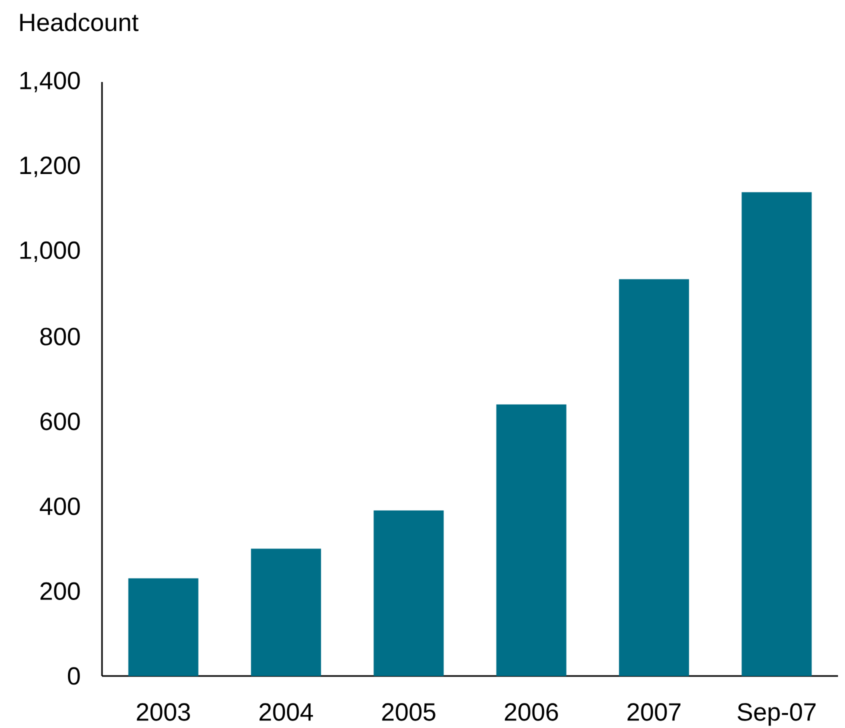 The image size is (845, 728). I want to click on x-tick-label: 2004, so click(286, 712).